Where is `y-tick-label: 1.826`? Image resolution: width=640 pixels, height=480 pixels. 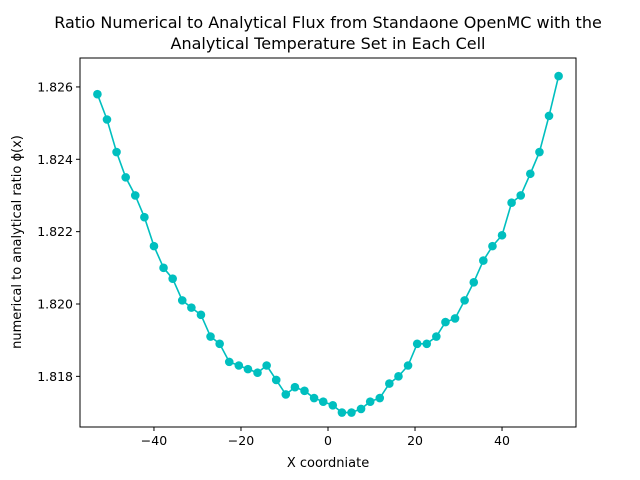 y-tick-label: 1.826 is located at coordinates (55, 86).